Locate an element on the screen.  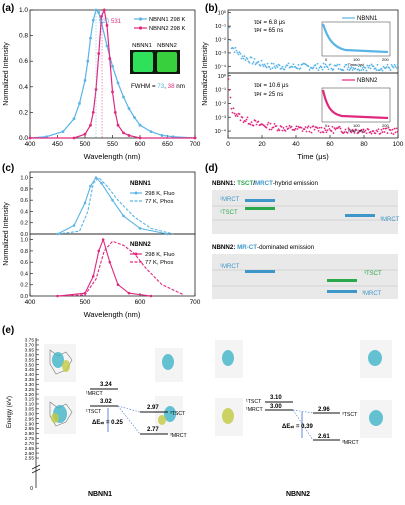
b-xtick-label: 40 is located at coordinates (296, 144).